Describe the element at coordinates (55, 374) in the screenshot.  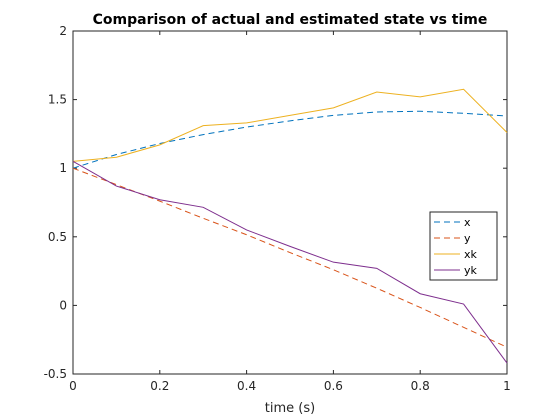
I see `y-tick-label: -0.5` at that location.